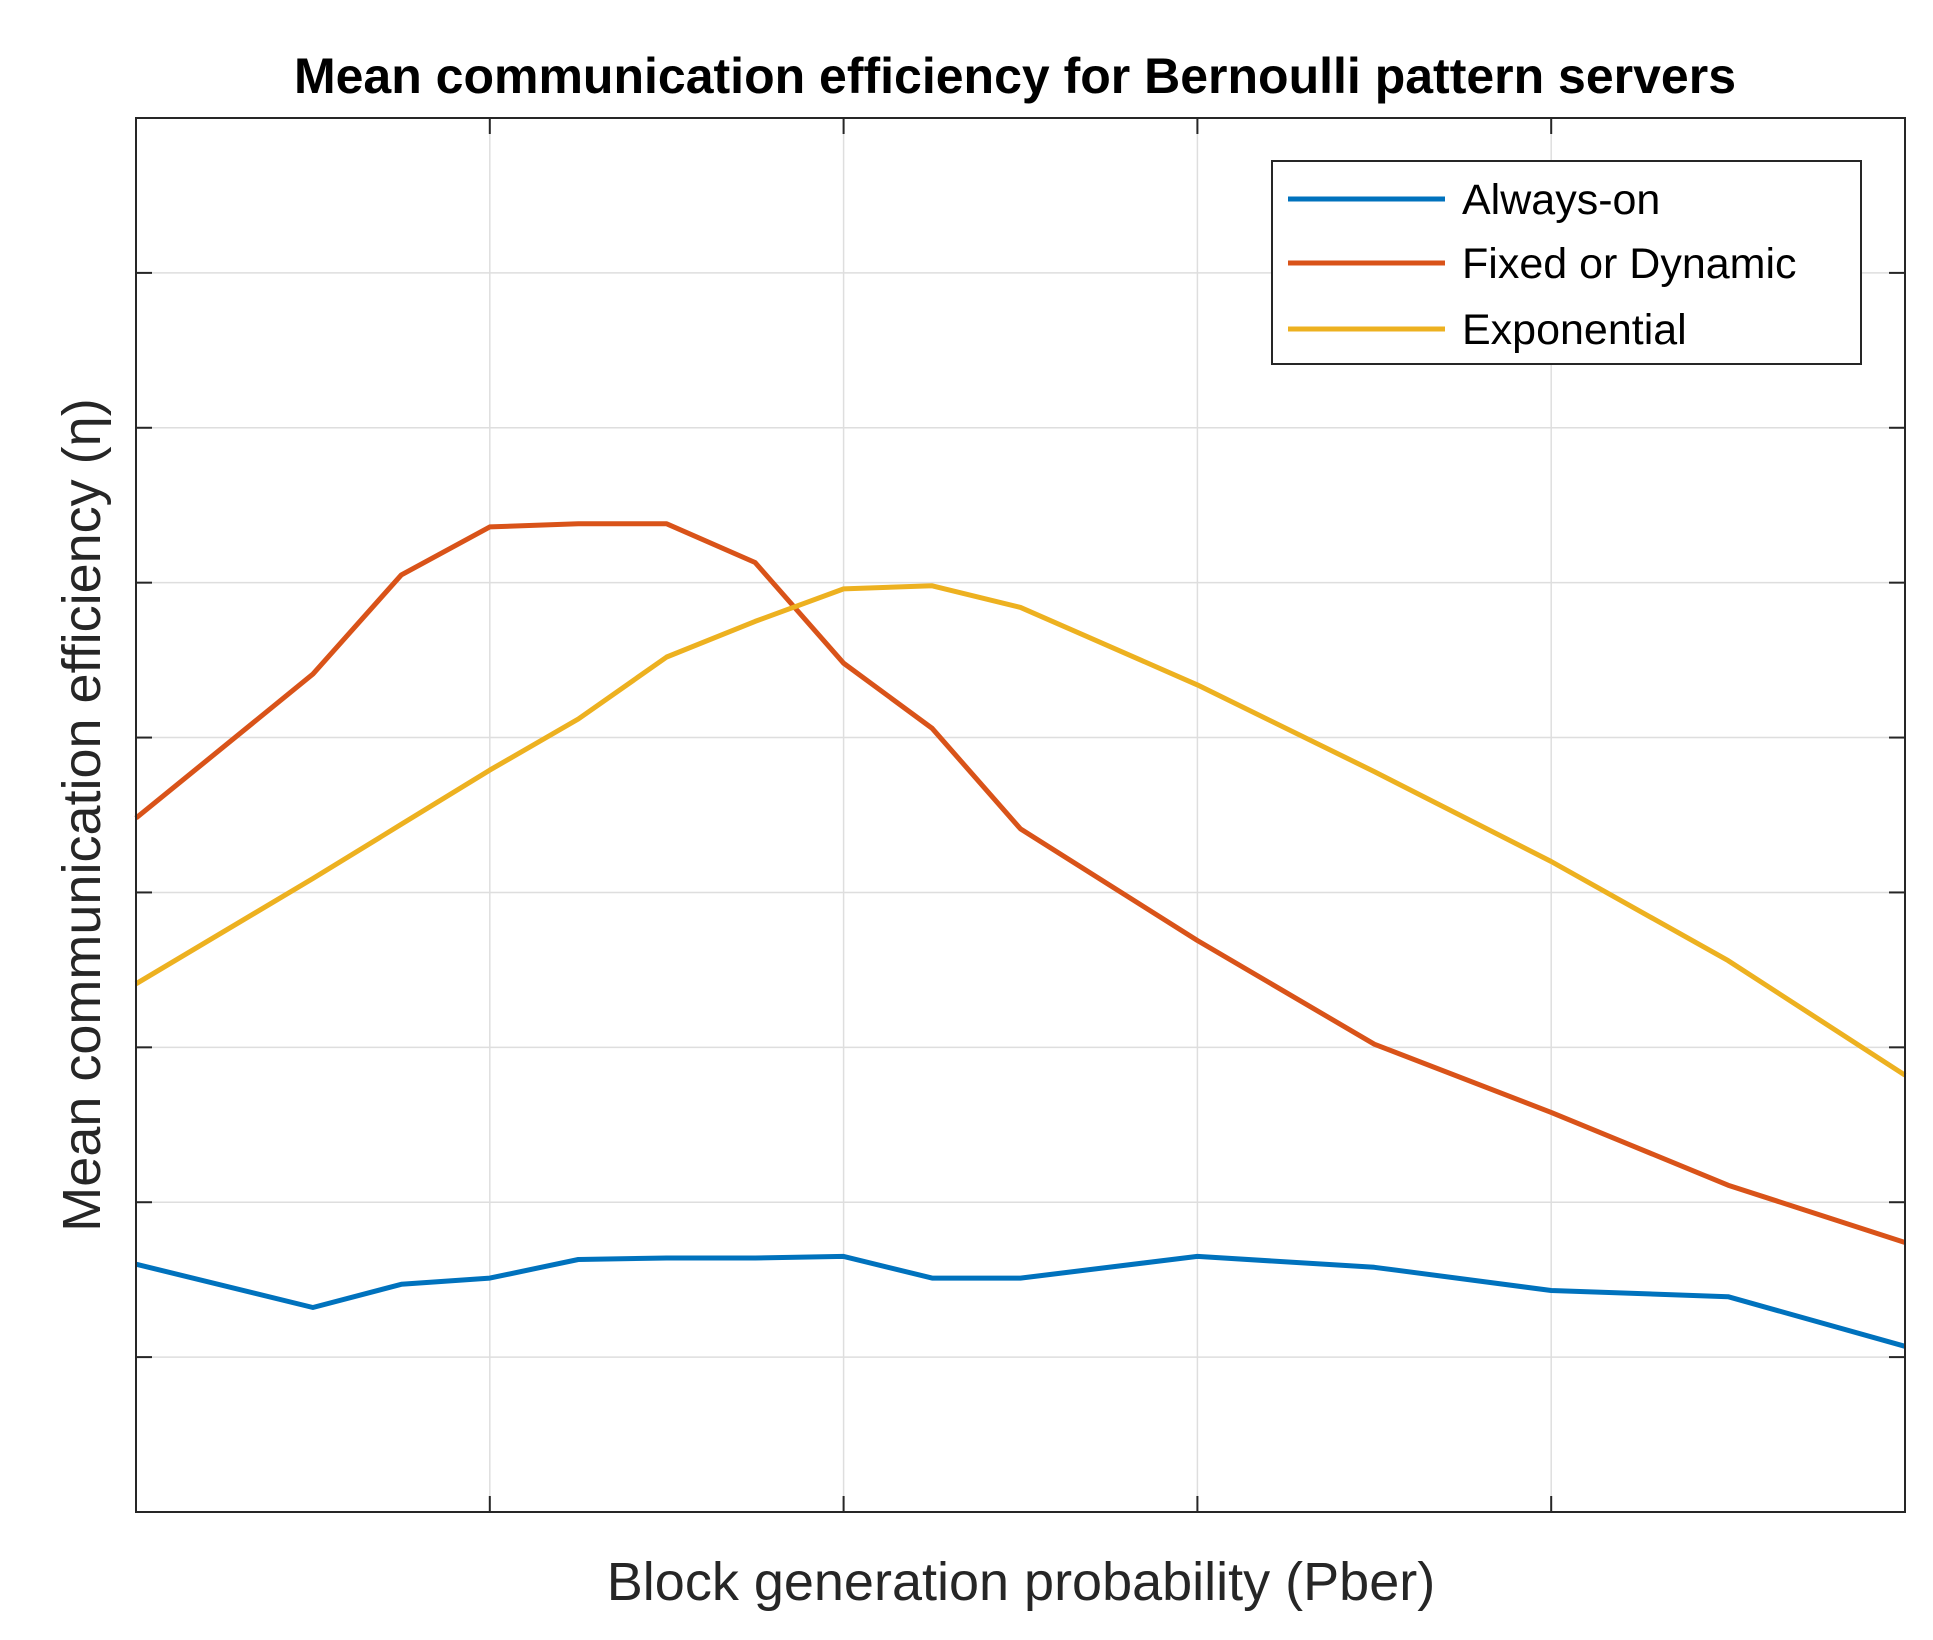 The height and width of the screenshot is (1640, 1933). I want to click on series-line-always-on, so click(1020, 1301).